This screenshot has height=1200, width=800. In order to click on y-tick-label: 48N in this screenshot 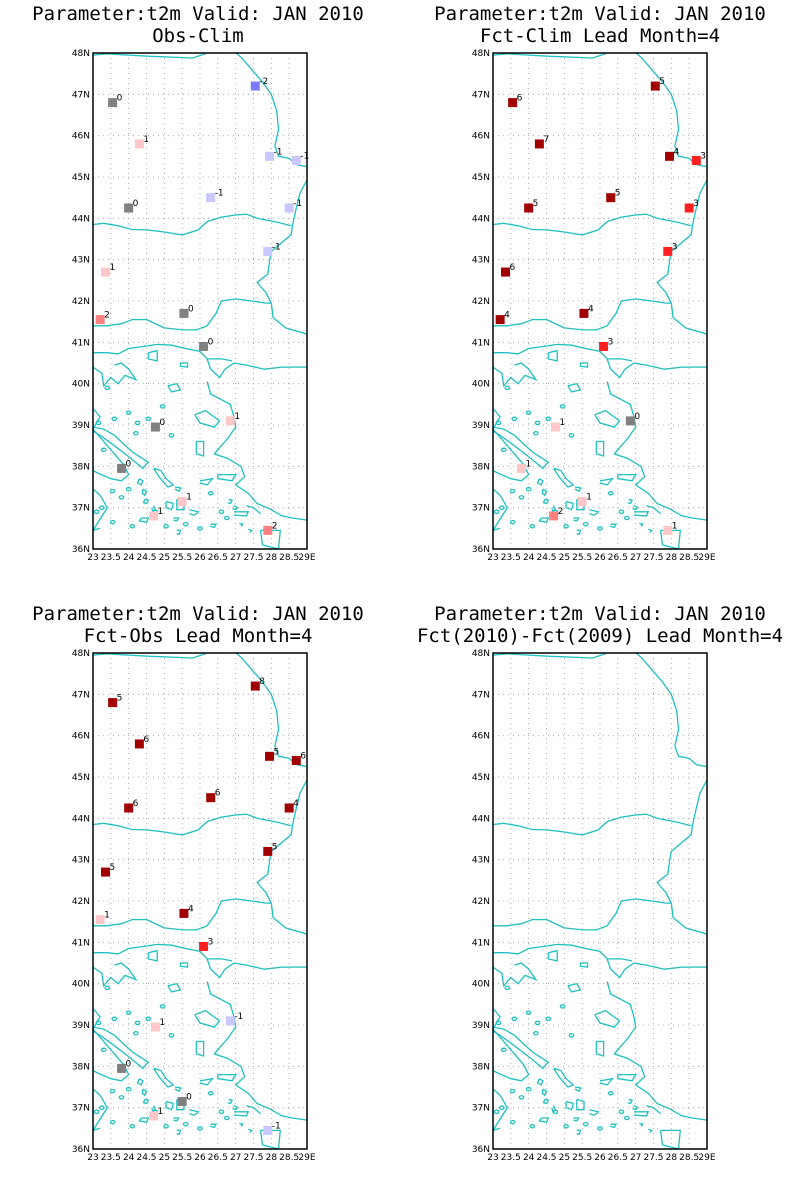, I will do `click(481, 654)`.